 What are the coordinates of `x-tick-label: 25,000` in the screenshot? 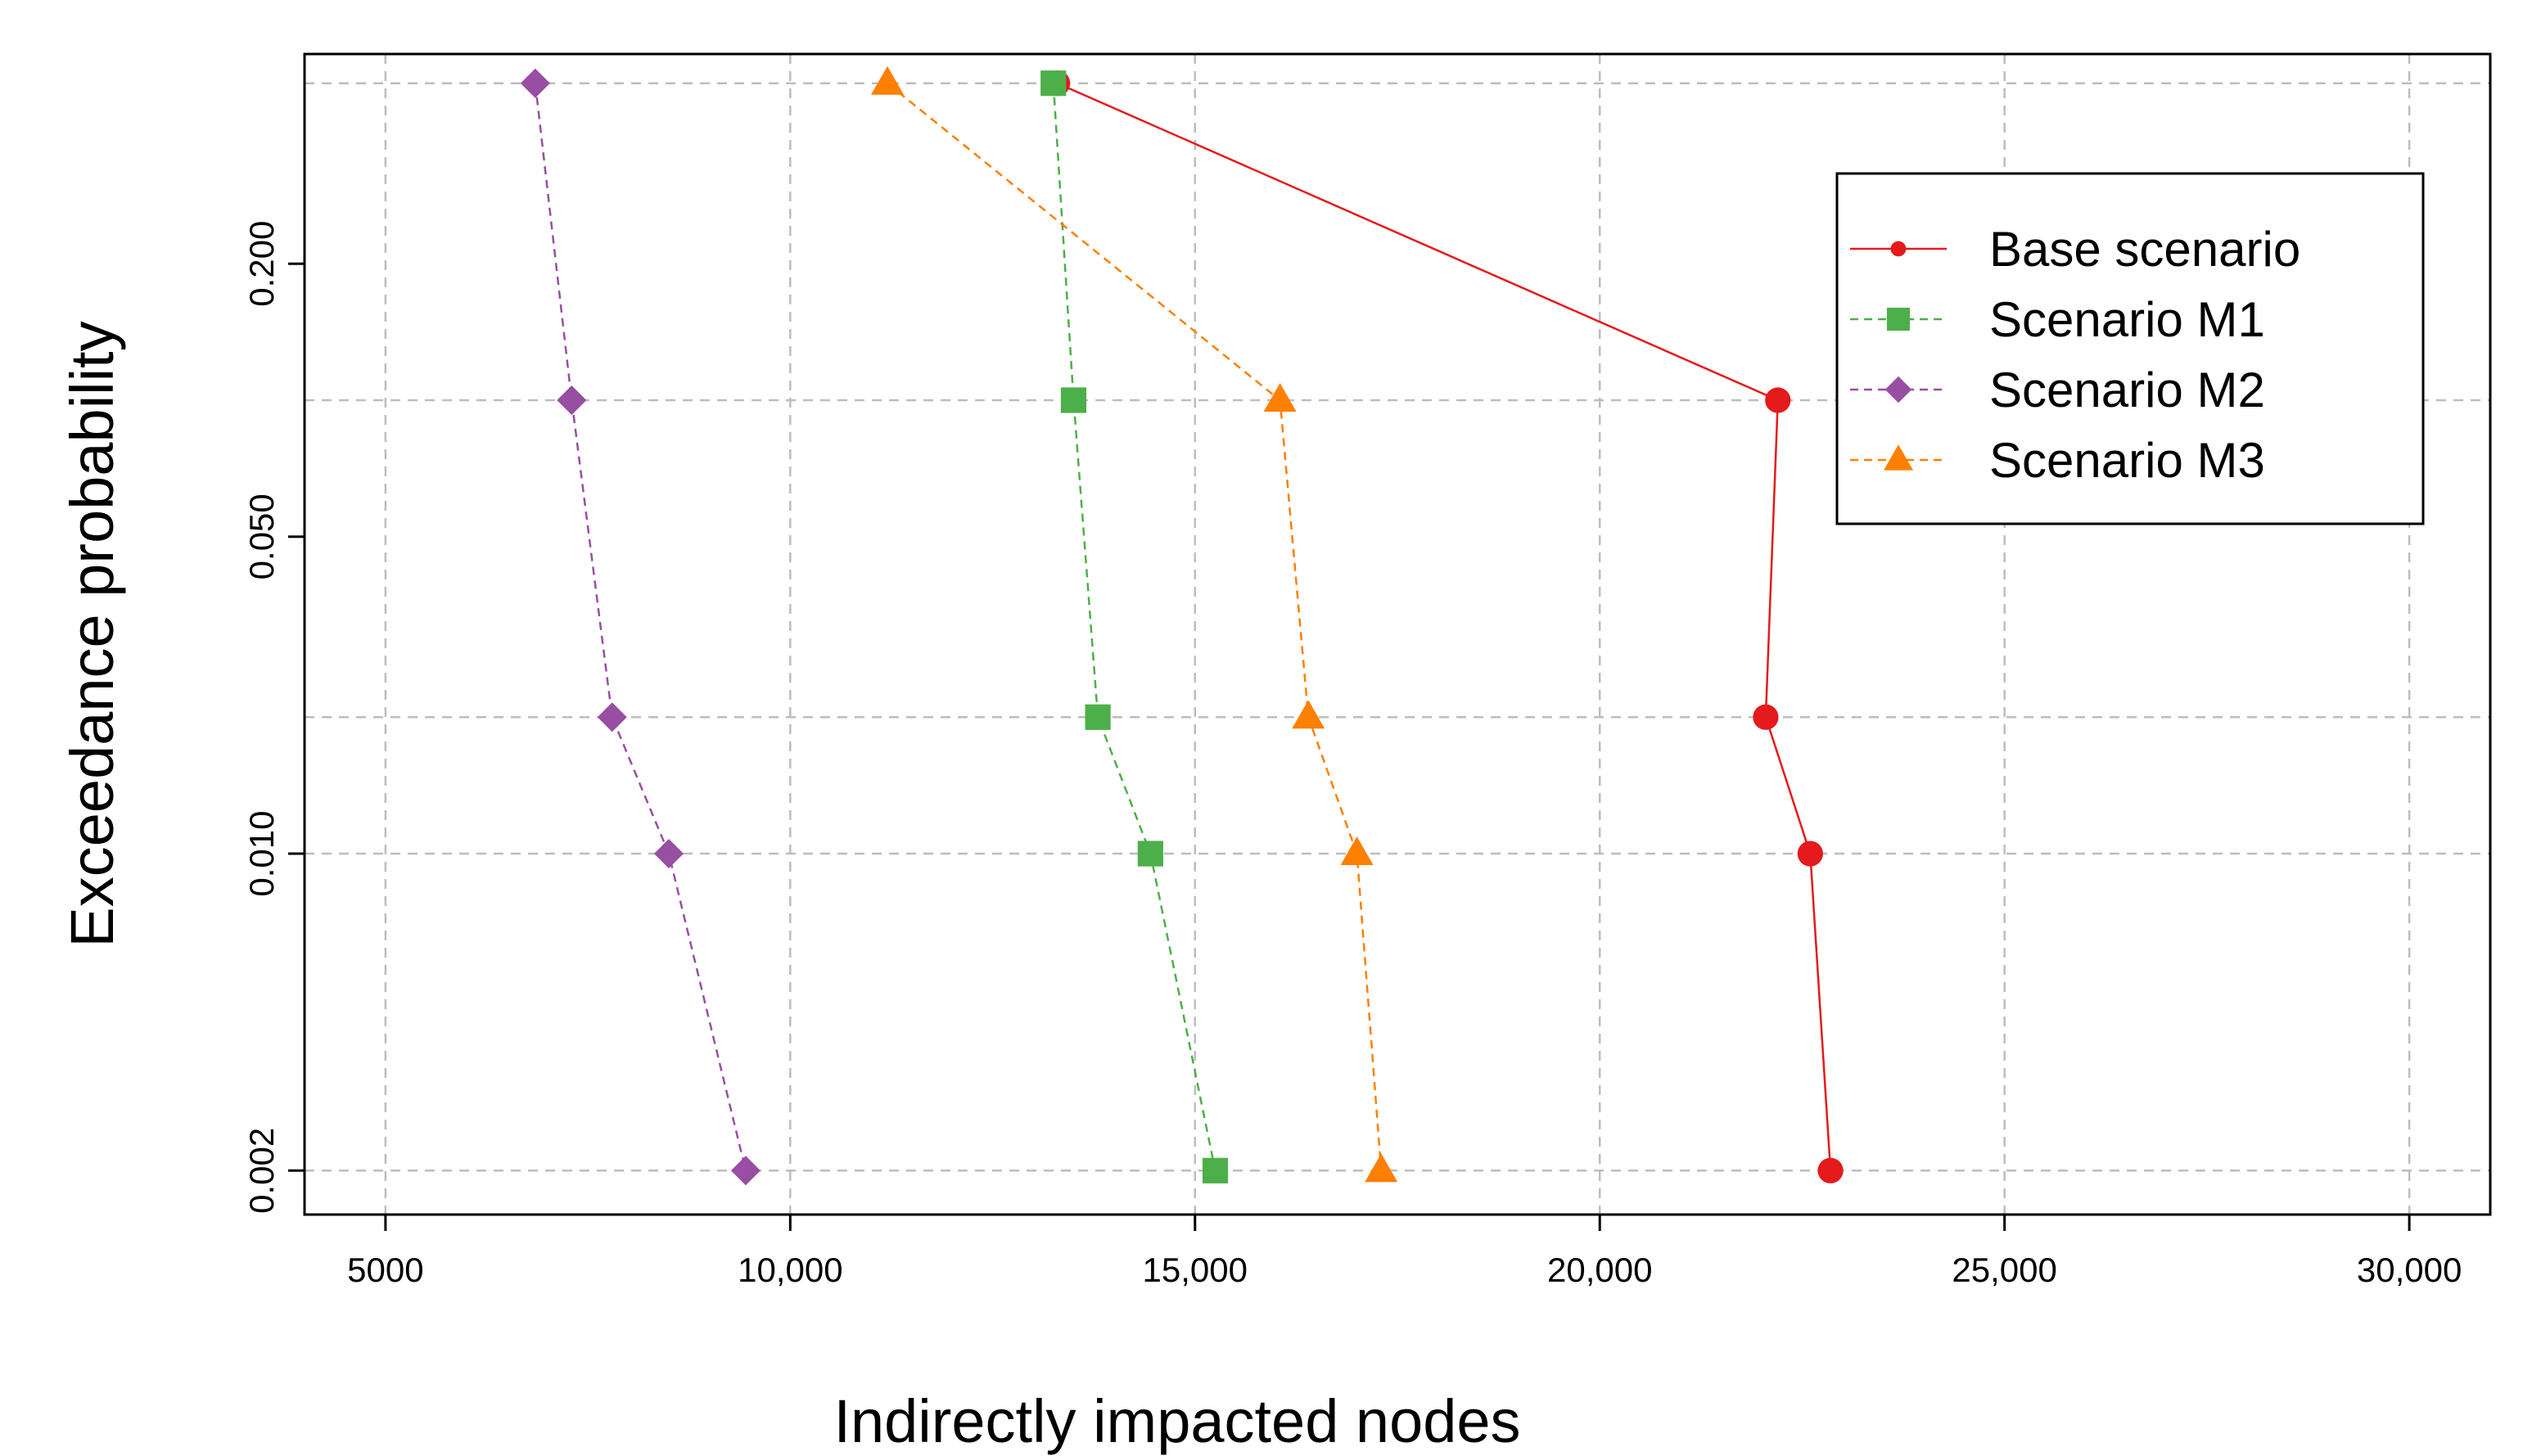 It's located at (2004, 1270).